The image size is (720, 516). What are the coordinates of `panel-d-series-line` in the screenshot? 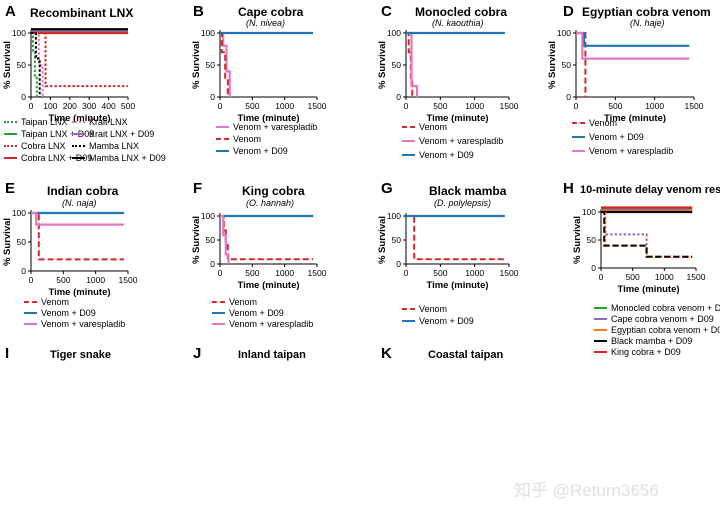 It's located at (633, 45).